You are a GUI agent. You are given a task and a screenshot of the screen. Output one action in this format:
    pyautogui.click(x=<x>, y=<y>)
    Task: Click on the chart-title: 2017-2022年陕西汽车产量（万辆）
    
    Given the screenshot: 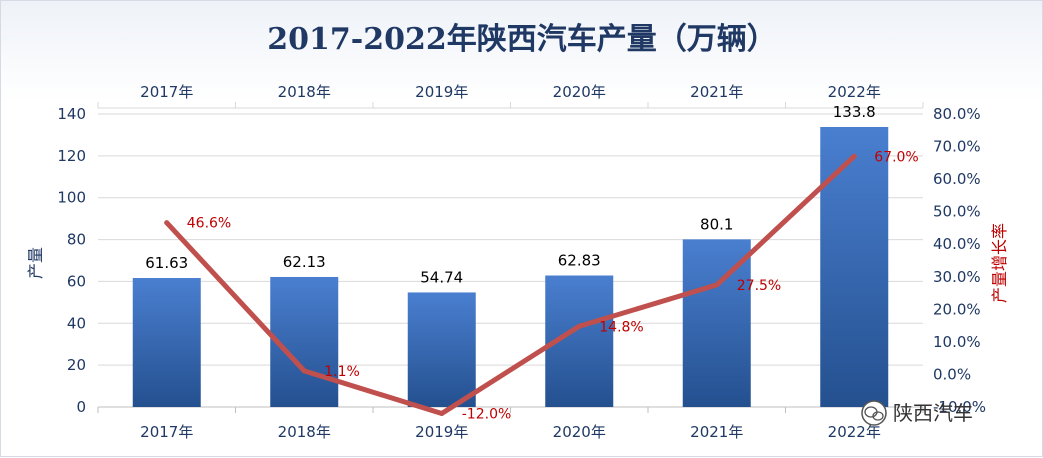 What is the action you would take?
    pyautogui.click(x=521, y=39)
    